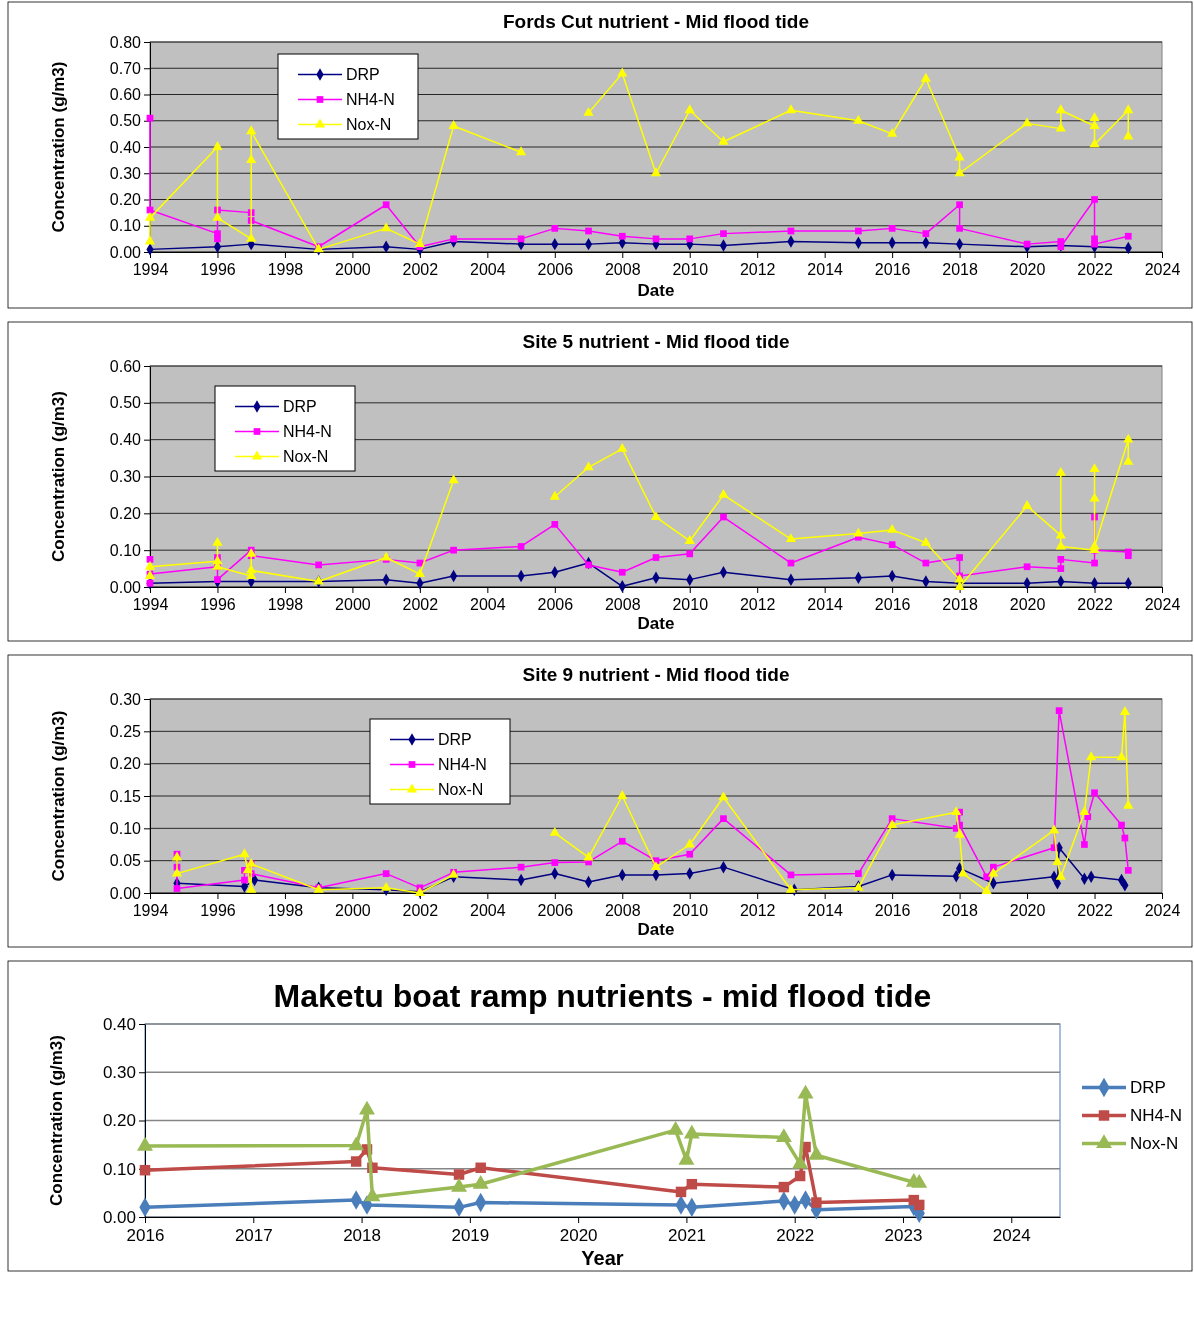 This screenshot has height=1317, width=1194. Describe the element at coordinates (687, 1236) in the screenshot. I see `x-tick-label: 2021` at that location.